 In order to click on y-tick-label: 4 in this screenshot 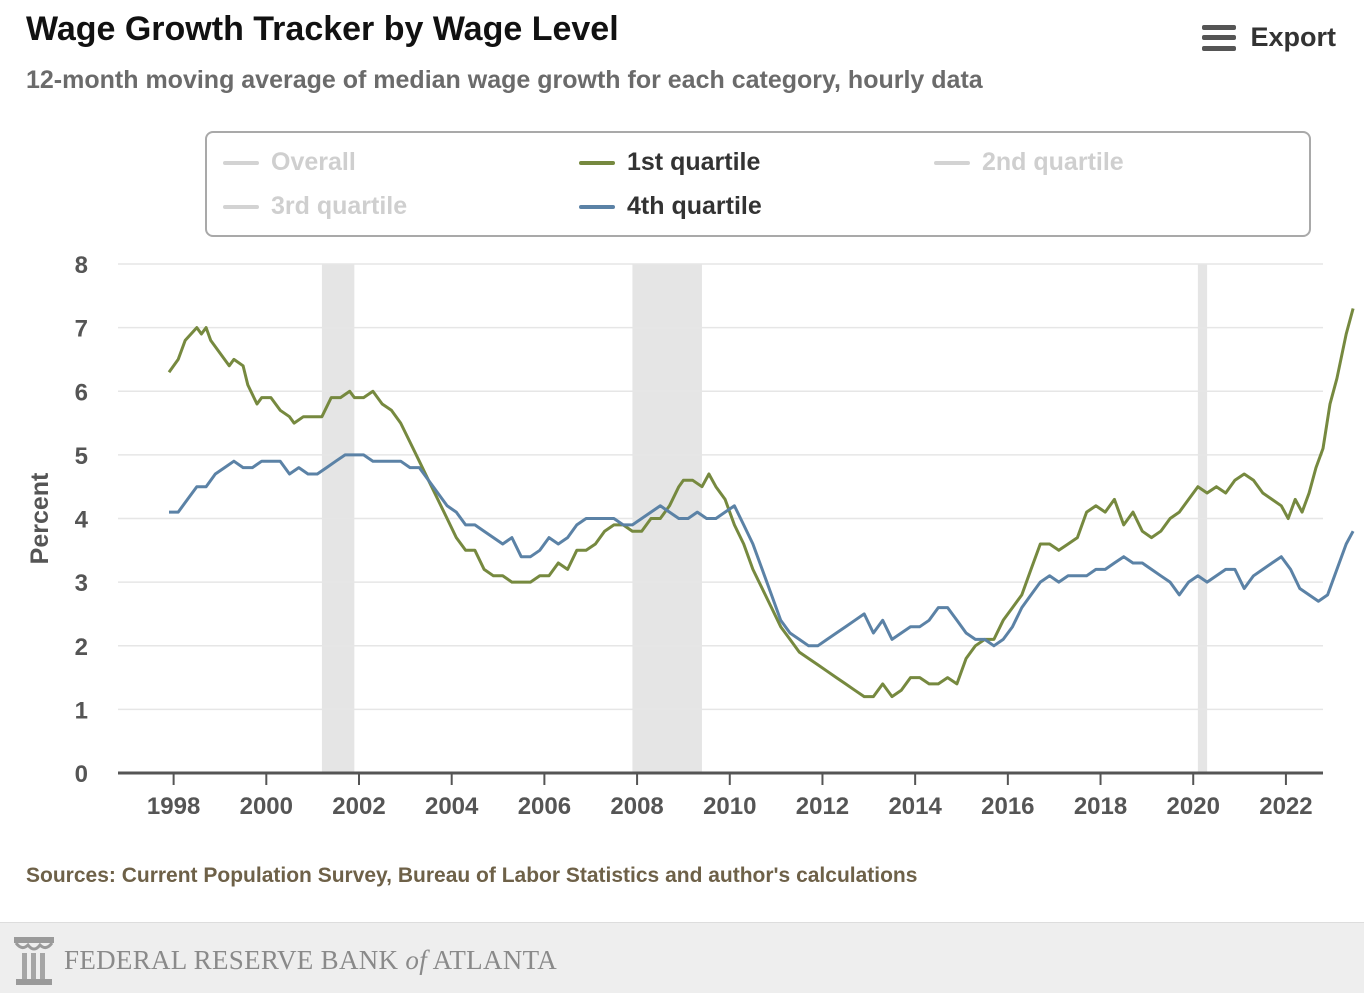, I will do `click(82, 520)`.